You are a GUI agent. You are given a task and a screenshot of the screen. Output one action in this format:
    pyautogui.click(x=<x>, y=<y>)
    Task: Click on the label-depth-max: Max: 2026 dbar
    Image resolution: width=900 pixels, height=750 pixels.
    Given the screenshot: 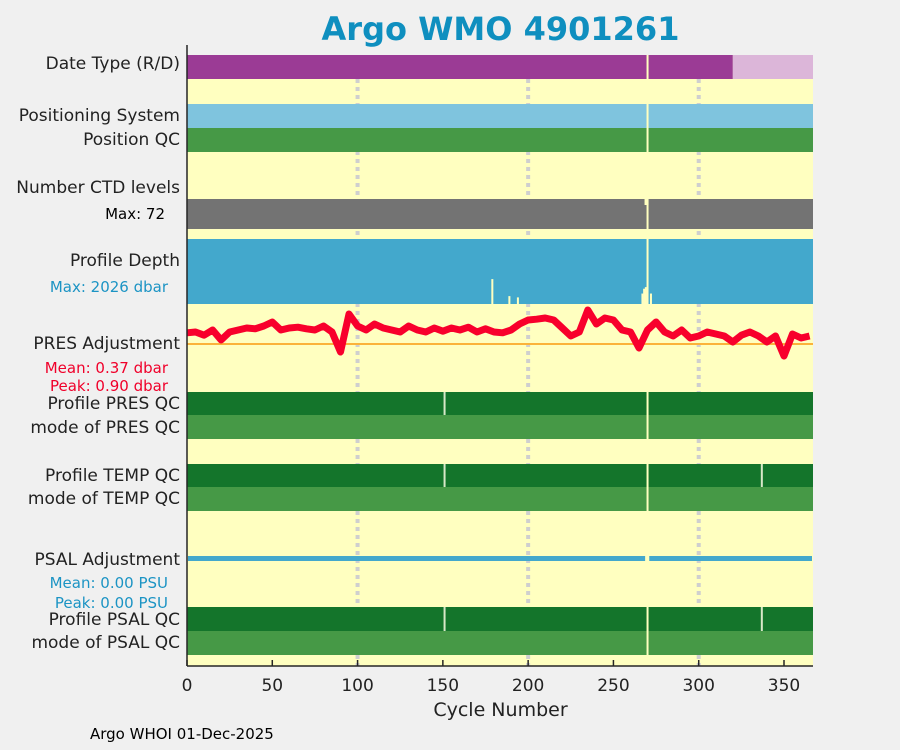 What is the action you would take?
    pyautogui.click(x=108, y=287)
    